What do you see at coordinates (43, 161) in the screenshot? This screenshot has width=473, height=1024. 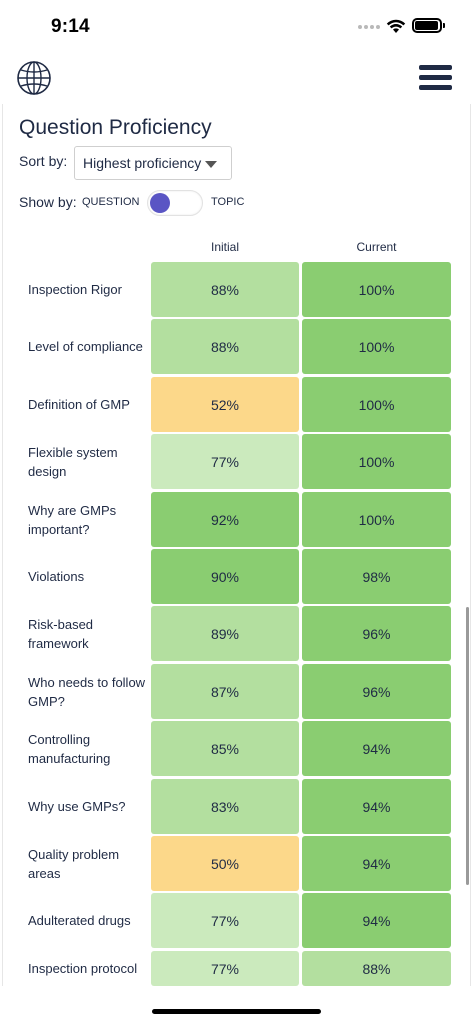 I see `sort-label: Sort by:` at bounding box center [43, 161].